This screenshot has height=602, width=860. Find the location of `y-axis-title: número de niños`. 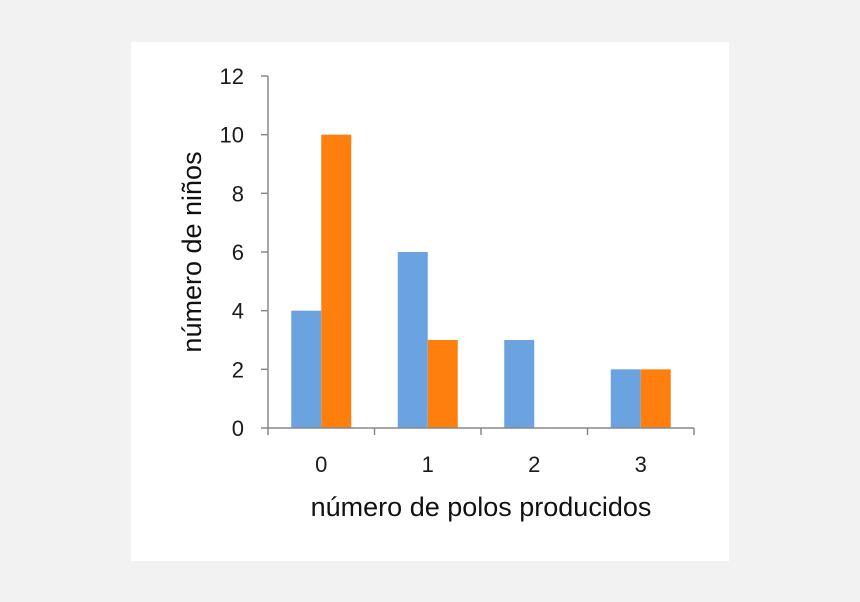

y-axis-title: número de niños is located at coordinates (192, 251).